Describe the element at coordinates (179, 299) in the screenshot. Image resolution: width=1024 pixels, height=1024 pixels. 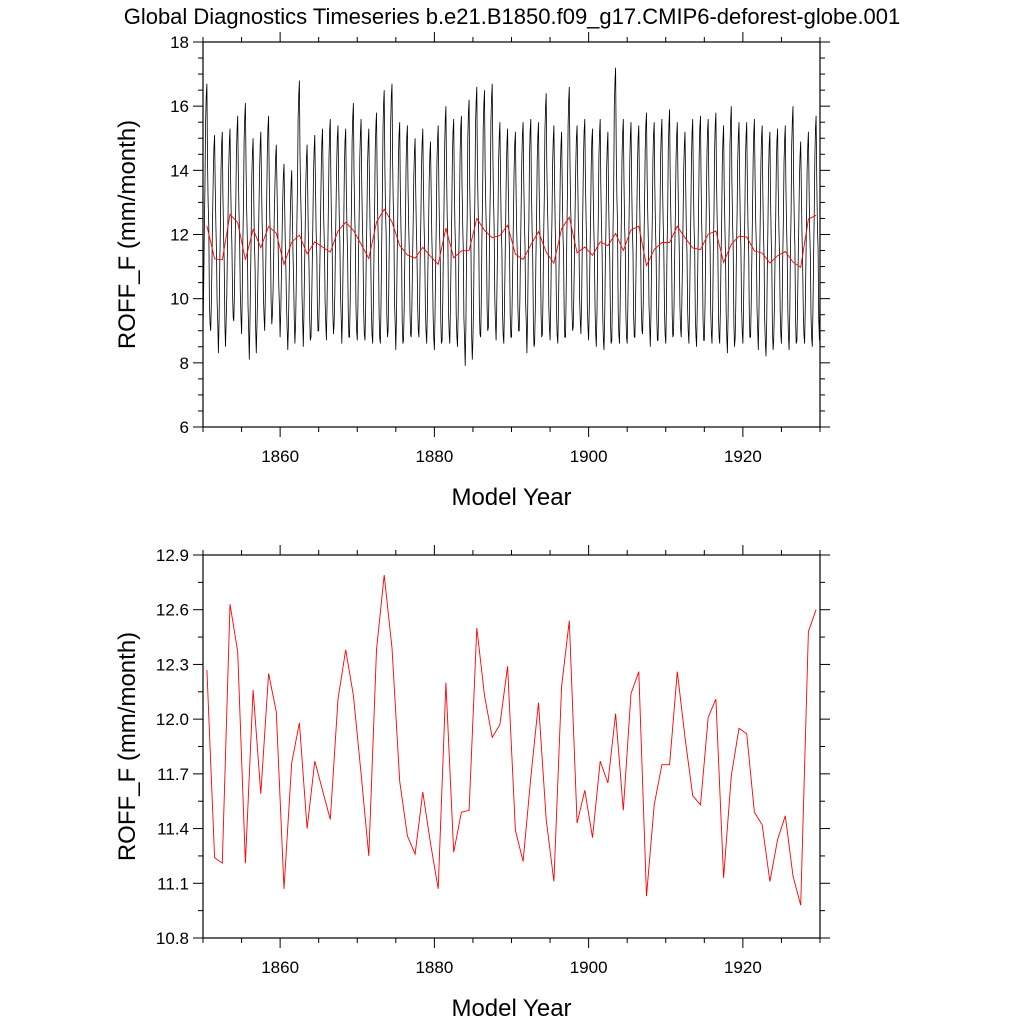
I see `y-tick-label: 10` at that location.